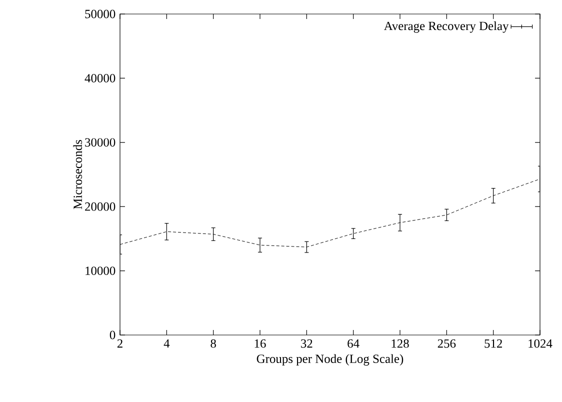 The height and width of the screenshot is (402, 562). What do you see at coordinates (260, 343) in the screenshot?
I see `x-tick-label: 16` at bounding box center [260, 343].